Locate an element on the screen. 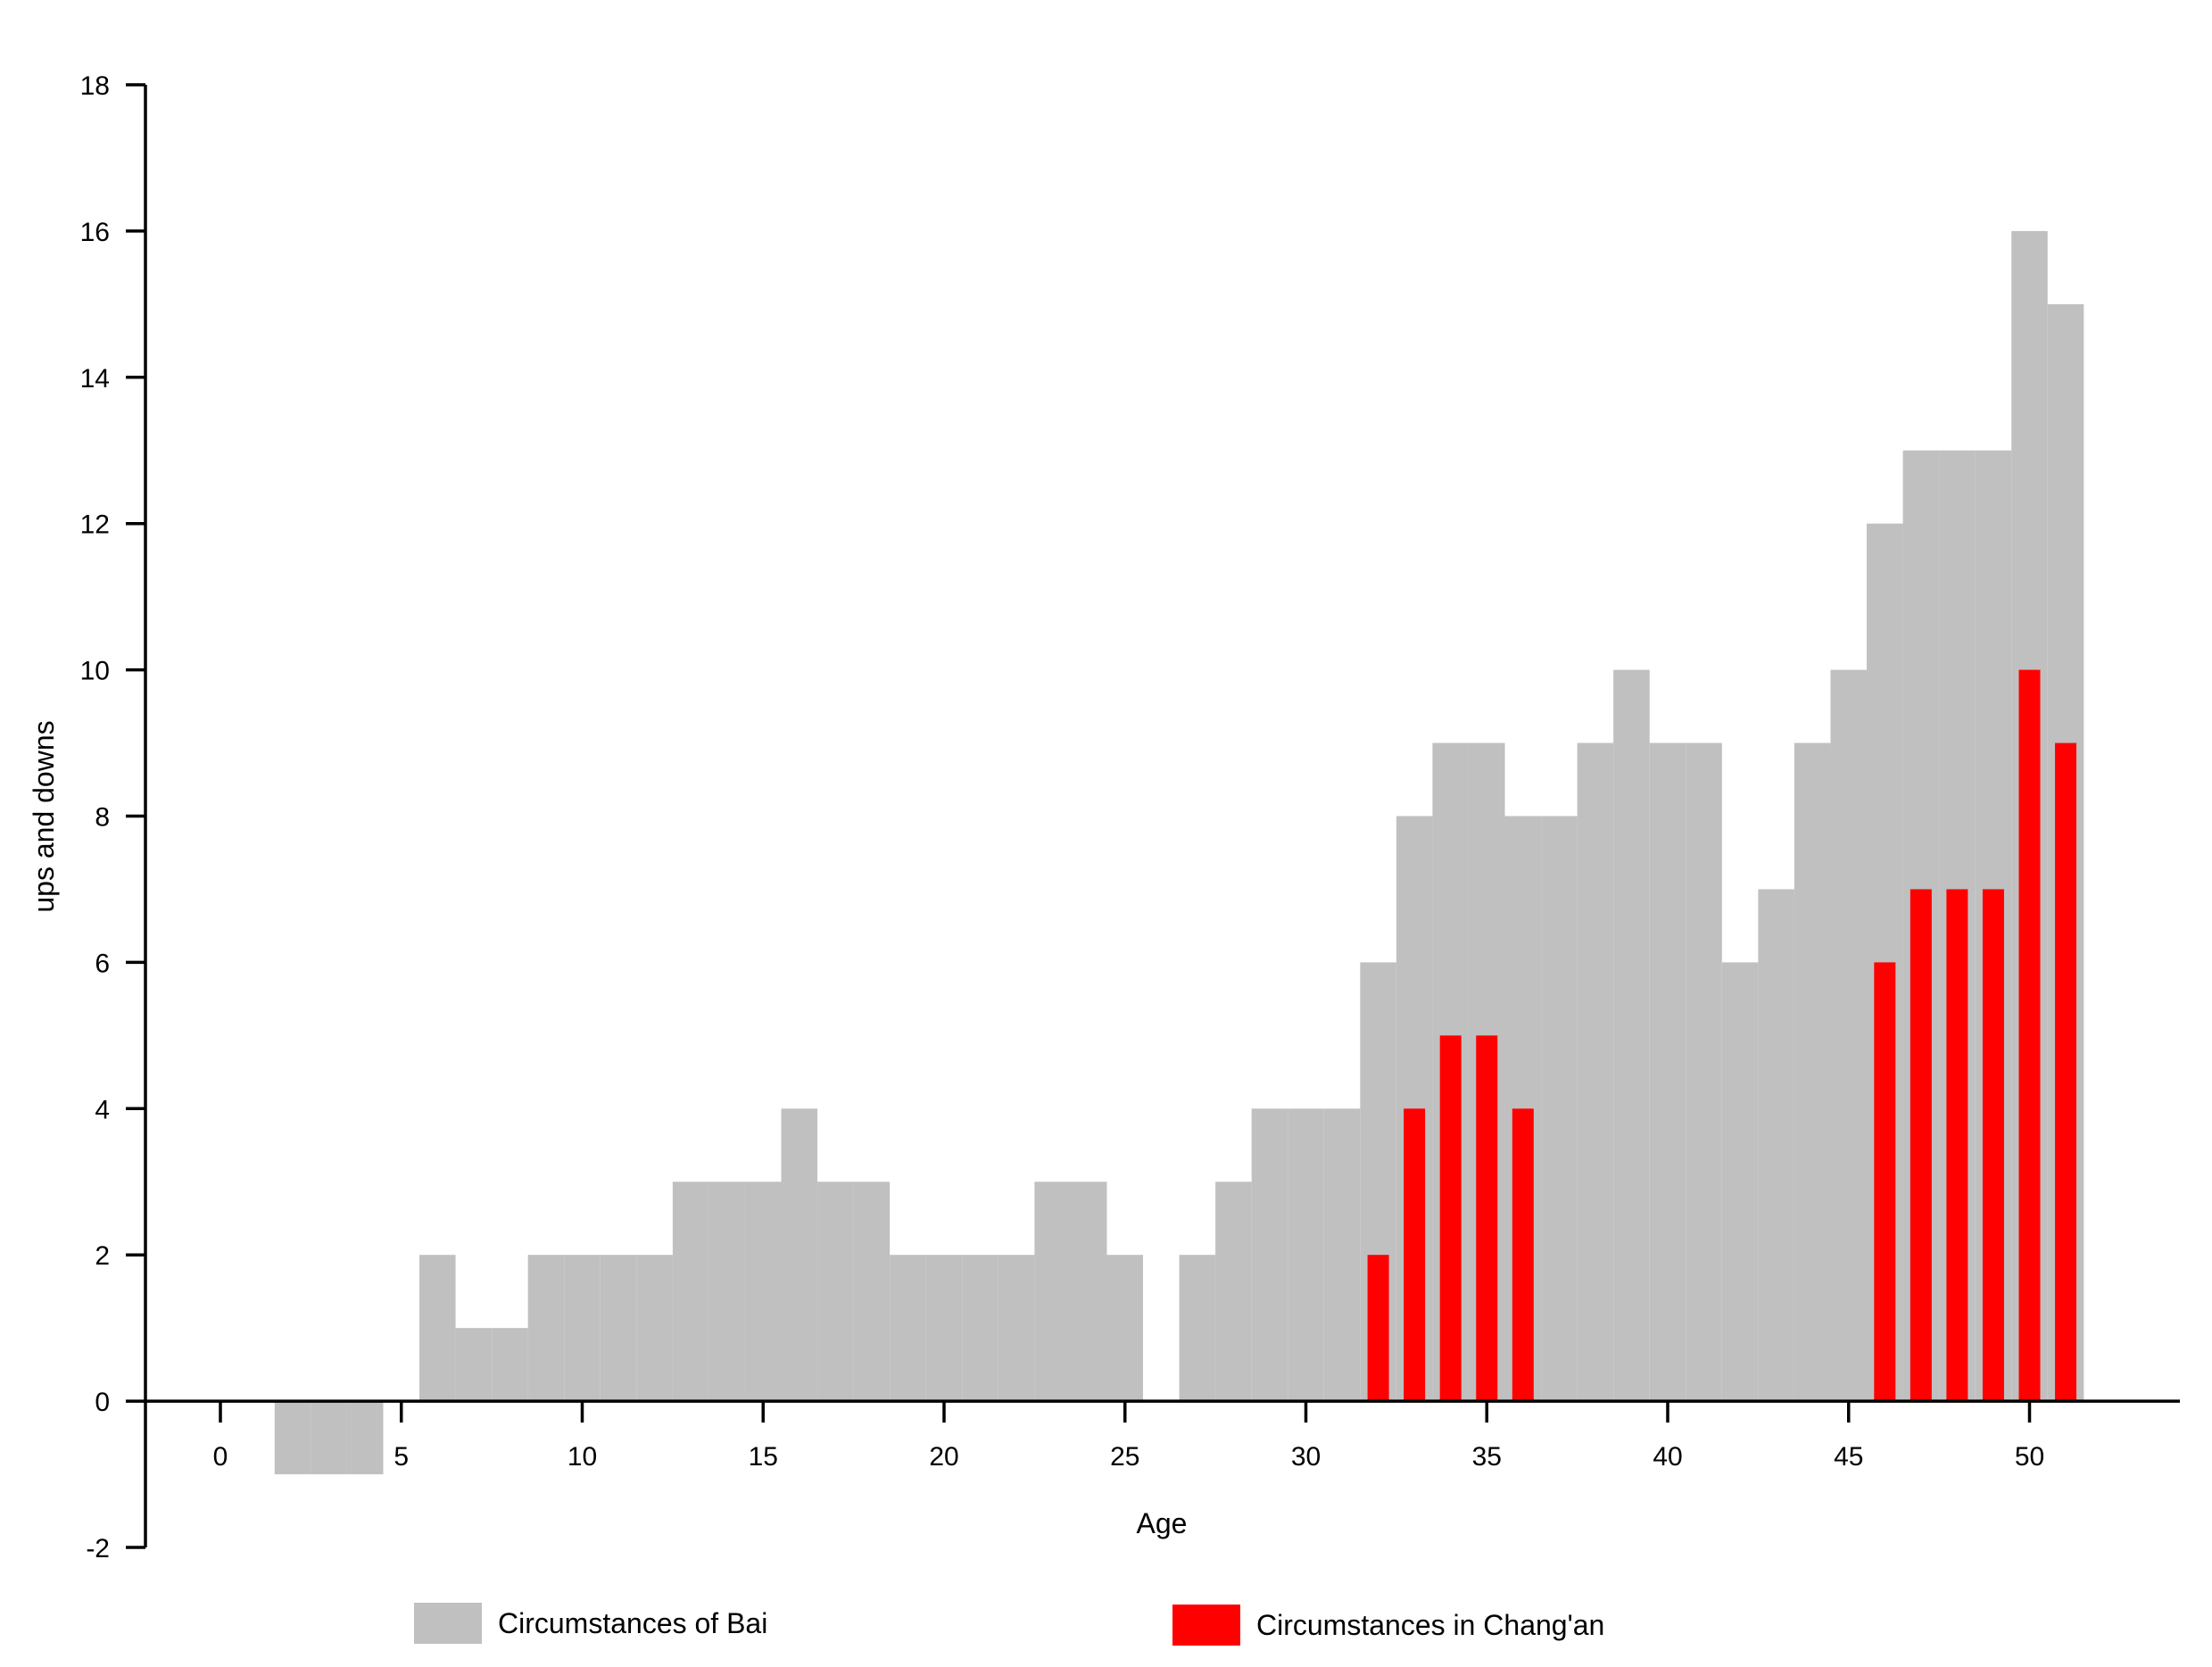 This screenshot has width=2212, height=1667. x-axis-title: Age is located at coordinates (1162, 1523).